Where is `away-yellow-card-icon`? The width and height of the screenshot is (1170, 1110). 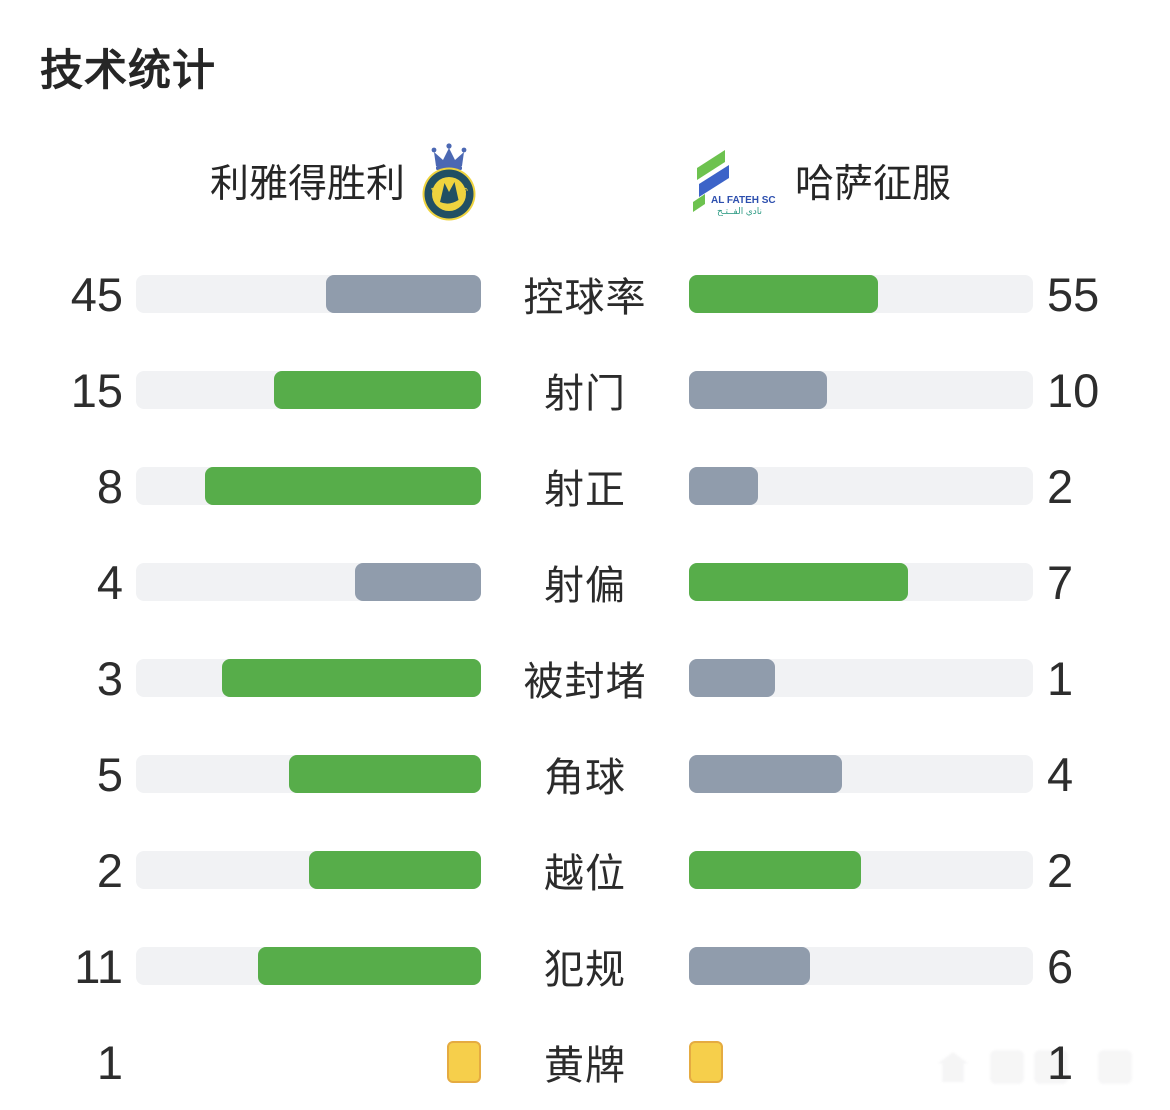
away-yellow-card-icon is located at coordinates (706, 1062).